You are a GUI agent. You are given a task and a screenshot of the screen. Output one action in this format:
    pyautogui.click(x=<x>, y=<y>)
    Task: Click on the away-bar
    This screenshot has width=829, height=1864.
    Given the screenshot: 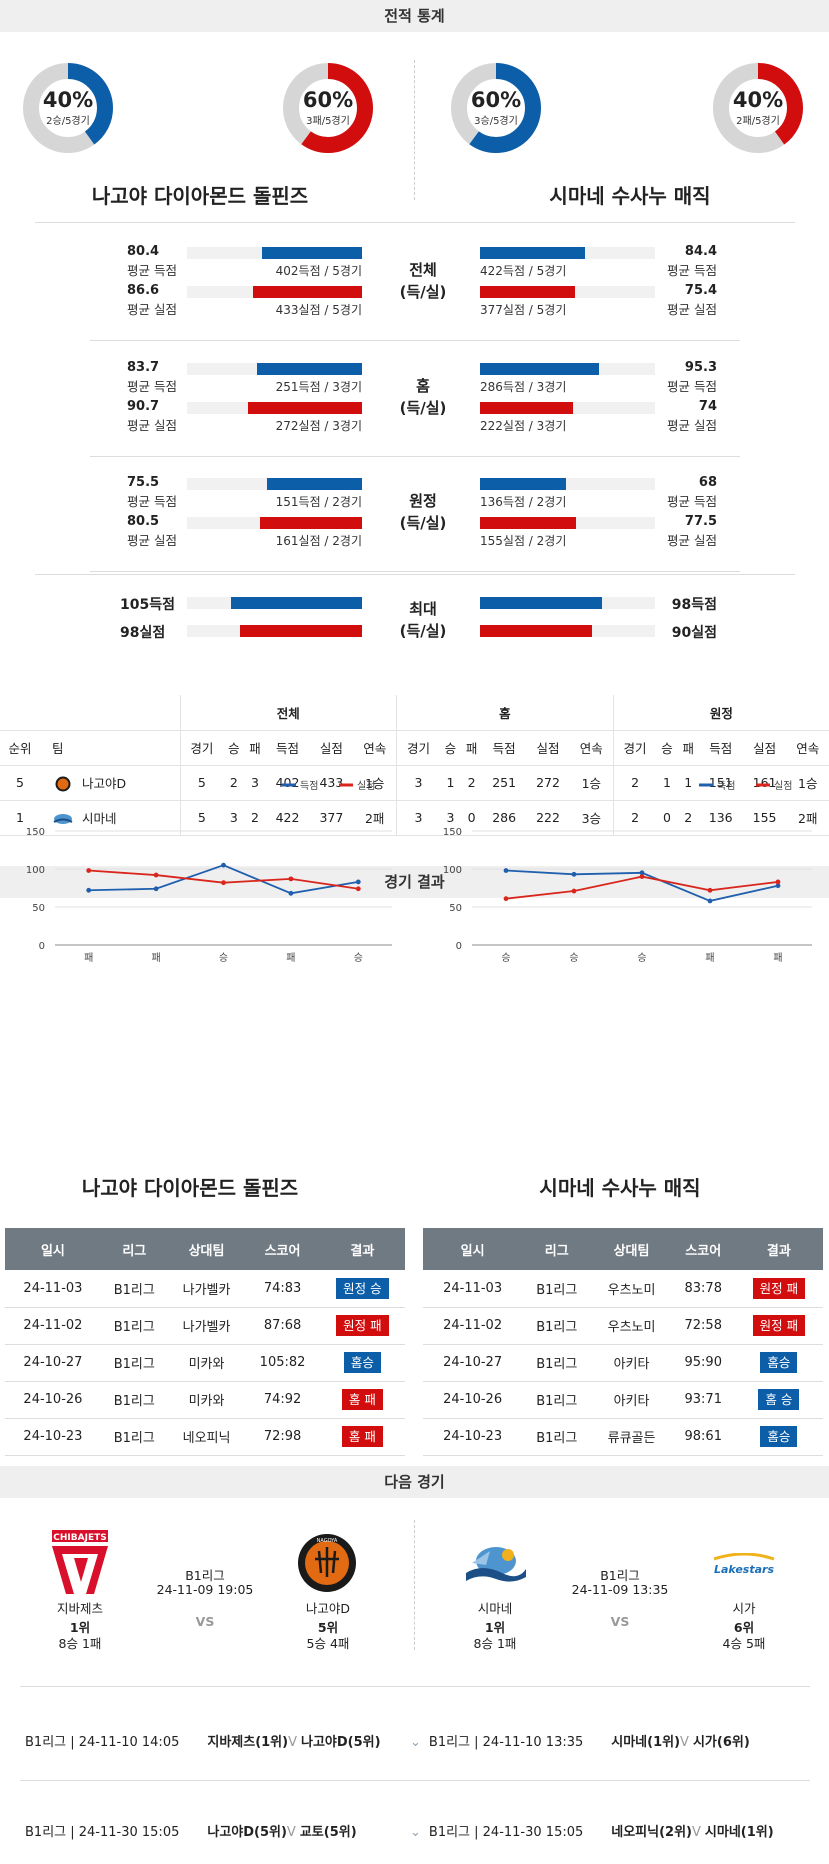 What is the action you would take?
    pyautogui.click(x=527, y=292)
    